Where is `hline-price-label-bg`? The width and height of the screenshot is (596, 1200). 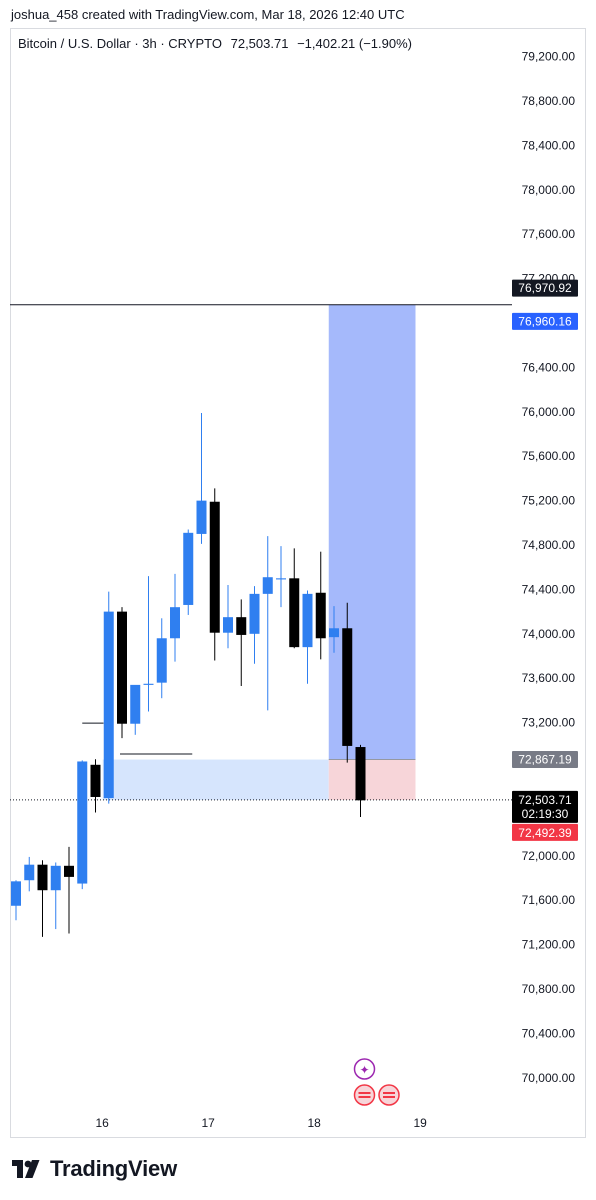
hline-price-label-bg is located at coordinates (545, 321).